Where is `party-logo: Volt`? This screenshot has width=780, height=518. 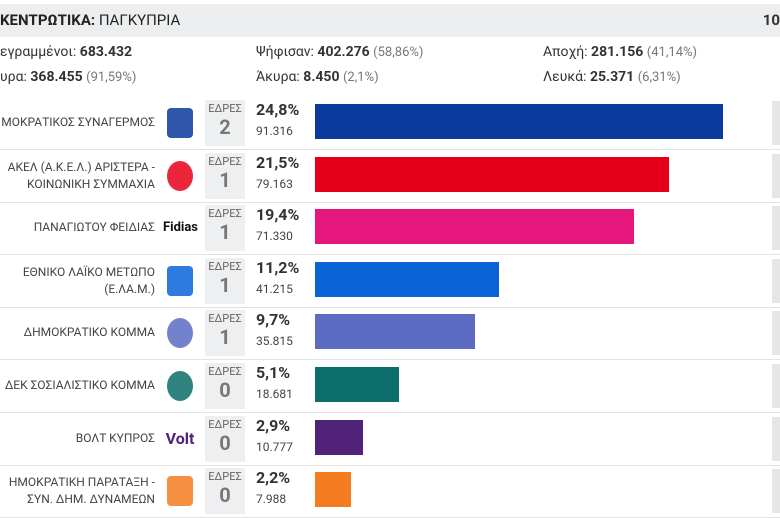
party-logo: Volt is located at coordinates (180, 438).